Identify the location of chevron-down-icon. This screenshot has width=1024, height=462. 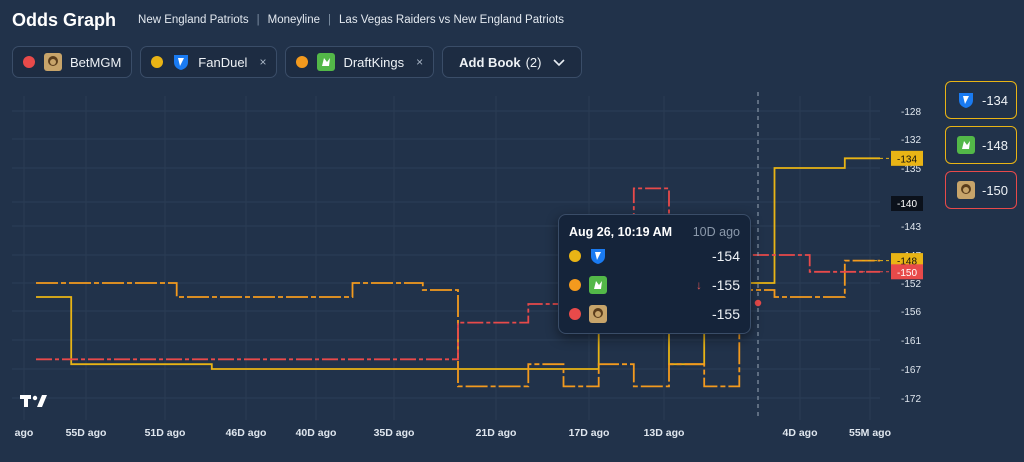
(559, 62).